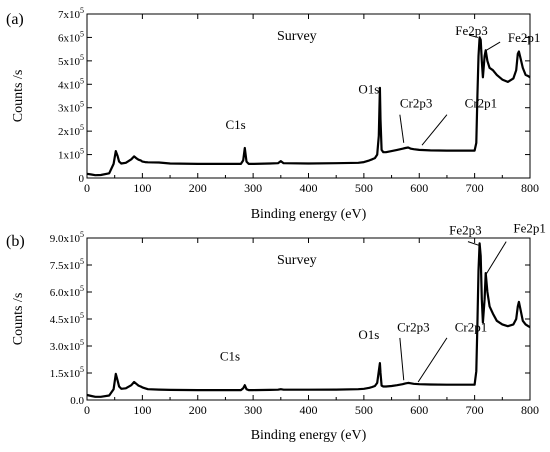  What do you see at coordinates (67, 318) in the screenshot?
I see `y-tick-label: 4.5x10⁵` at bounding box center [67, 318].